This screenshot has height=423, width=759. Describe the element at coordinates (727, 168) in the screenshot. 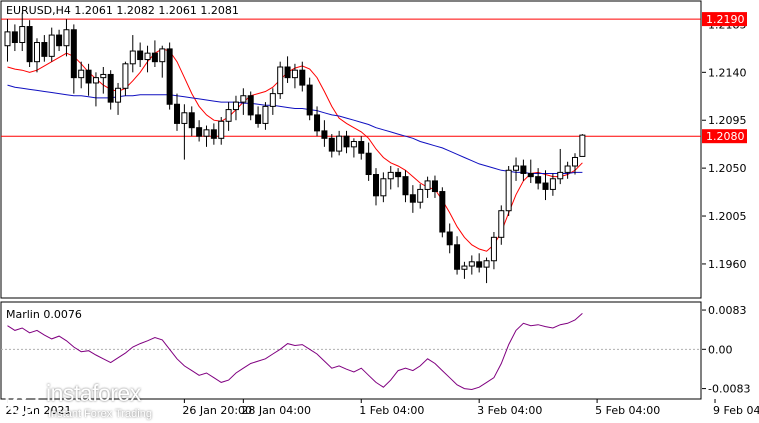

I see `y-tick-label: 1.2050` at that location.